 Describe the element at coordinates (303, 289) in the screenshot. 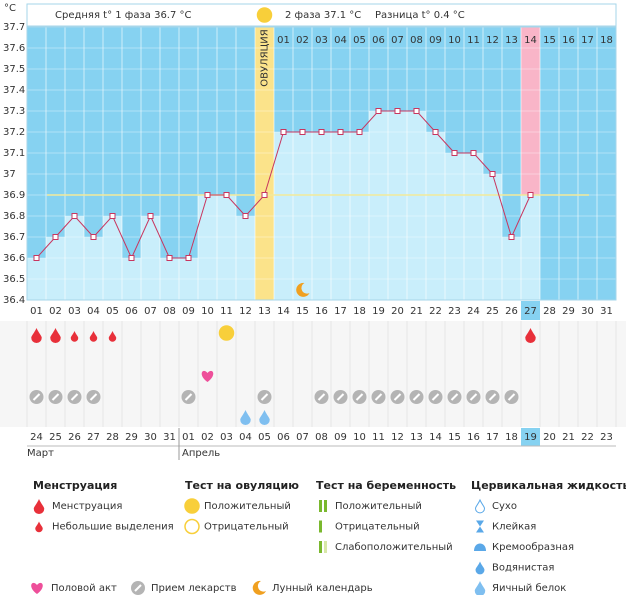

I see `moon-icon` at that location.